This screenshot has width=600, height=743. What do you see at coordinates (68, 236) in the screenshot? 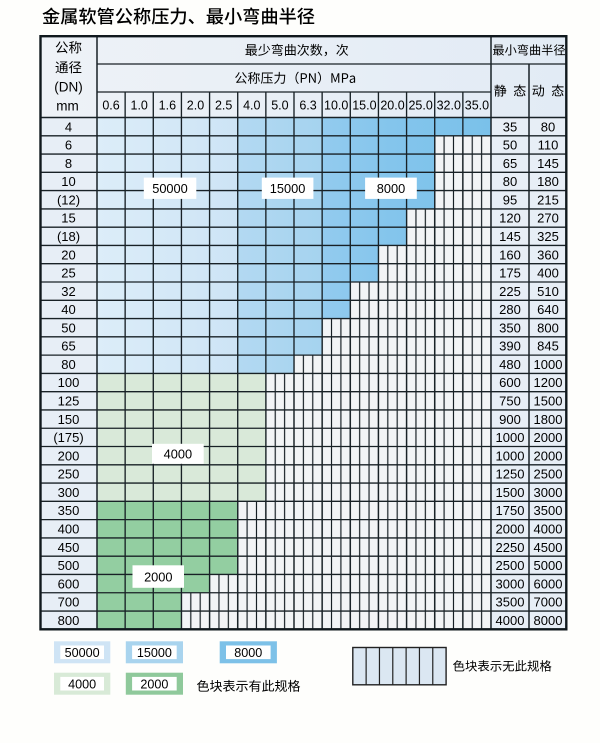
I see `svg-text: (18)` at bounding box center [68, 236].